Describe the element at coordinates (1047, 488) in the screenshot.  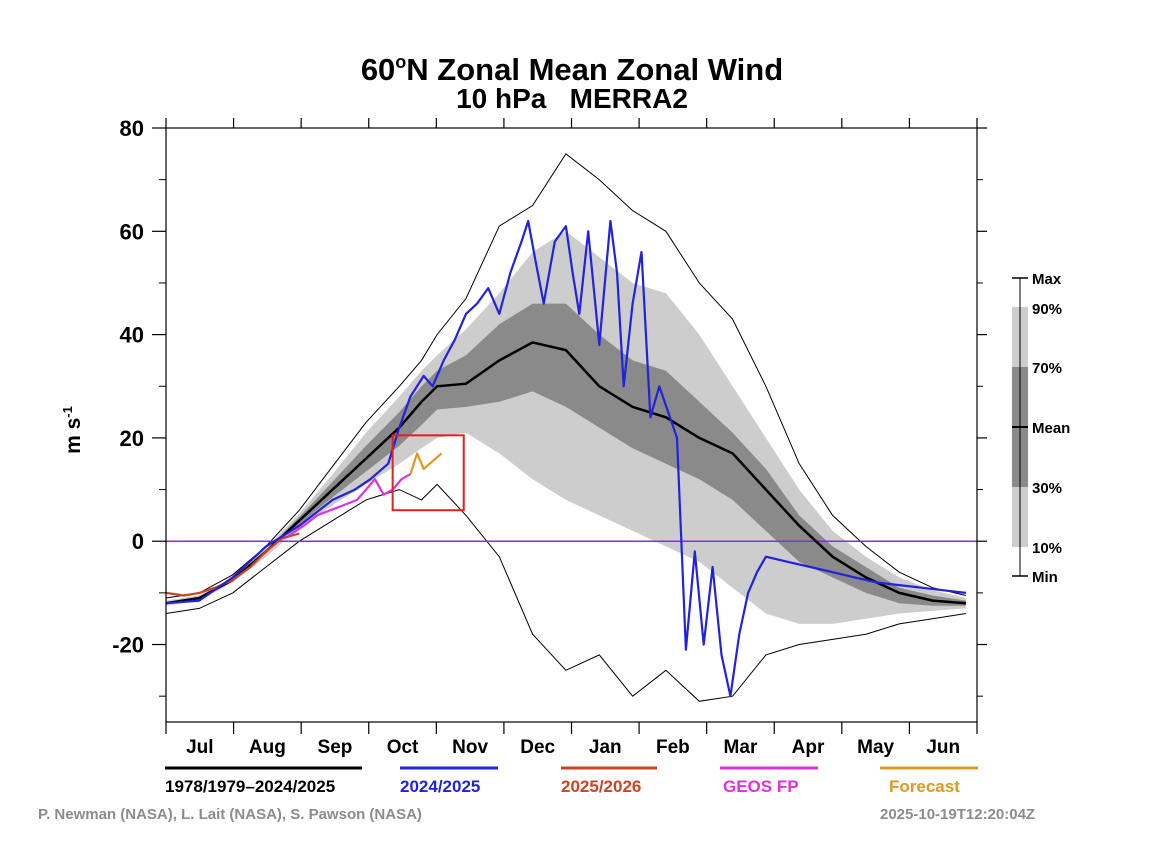
I see `legend-label-30: 30%` at that location.